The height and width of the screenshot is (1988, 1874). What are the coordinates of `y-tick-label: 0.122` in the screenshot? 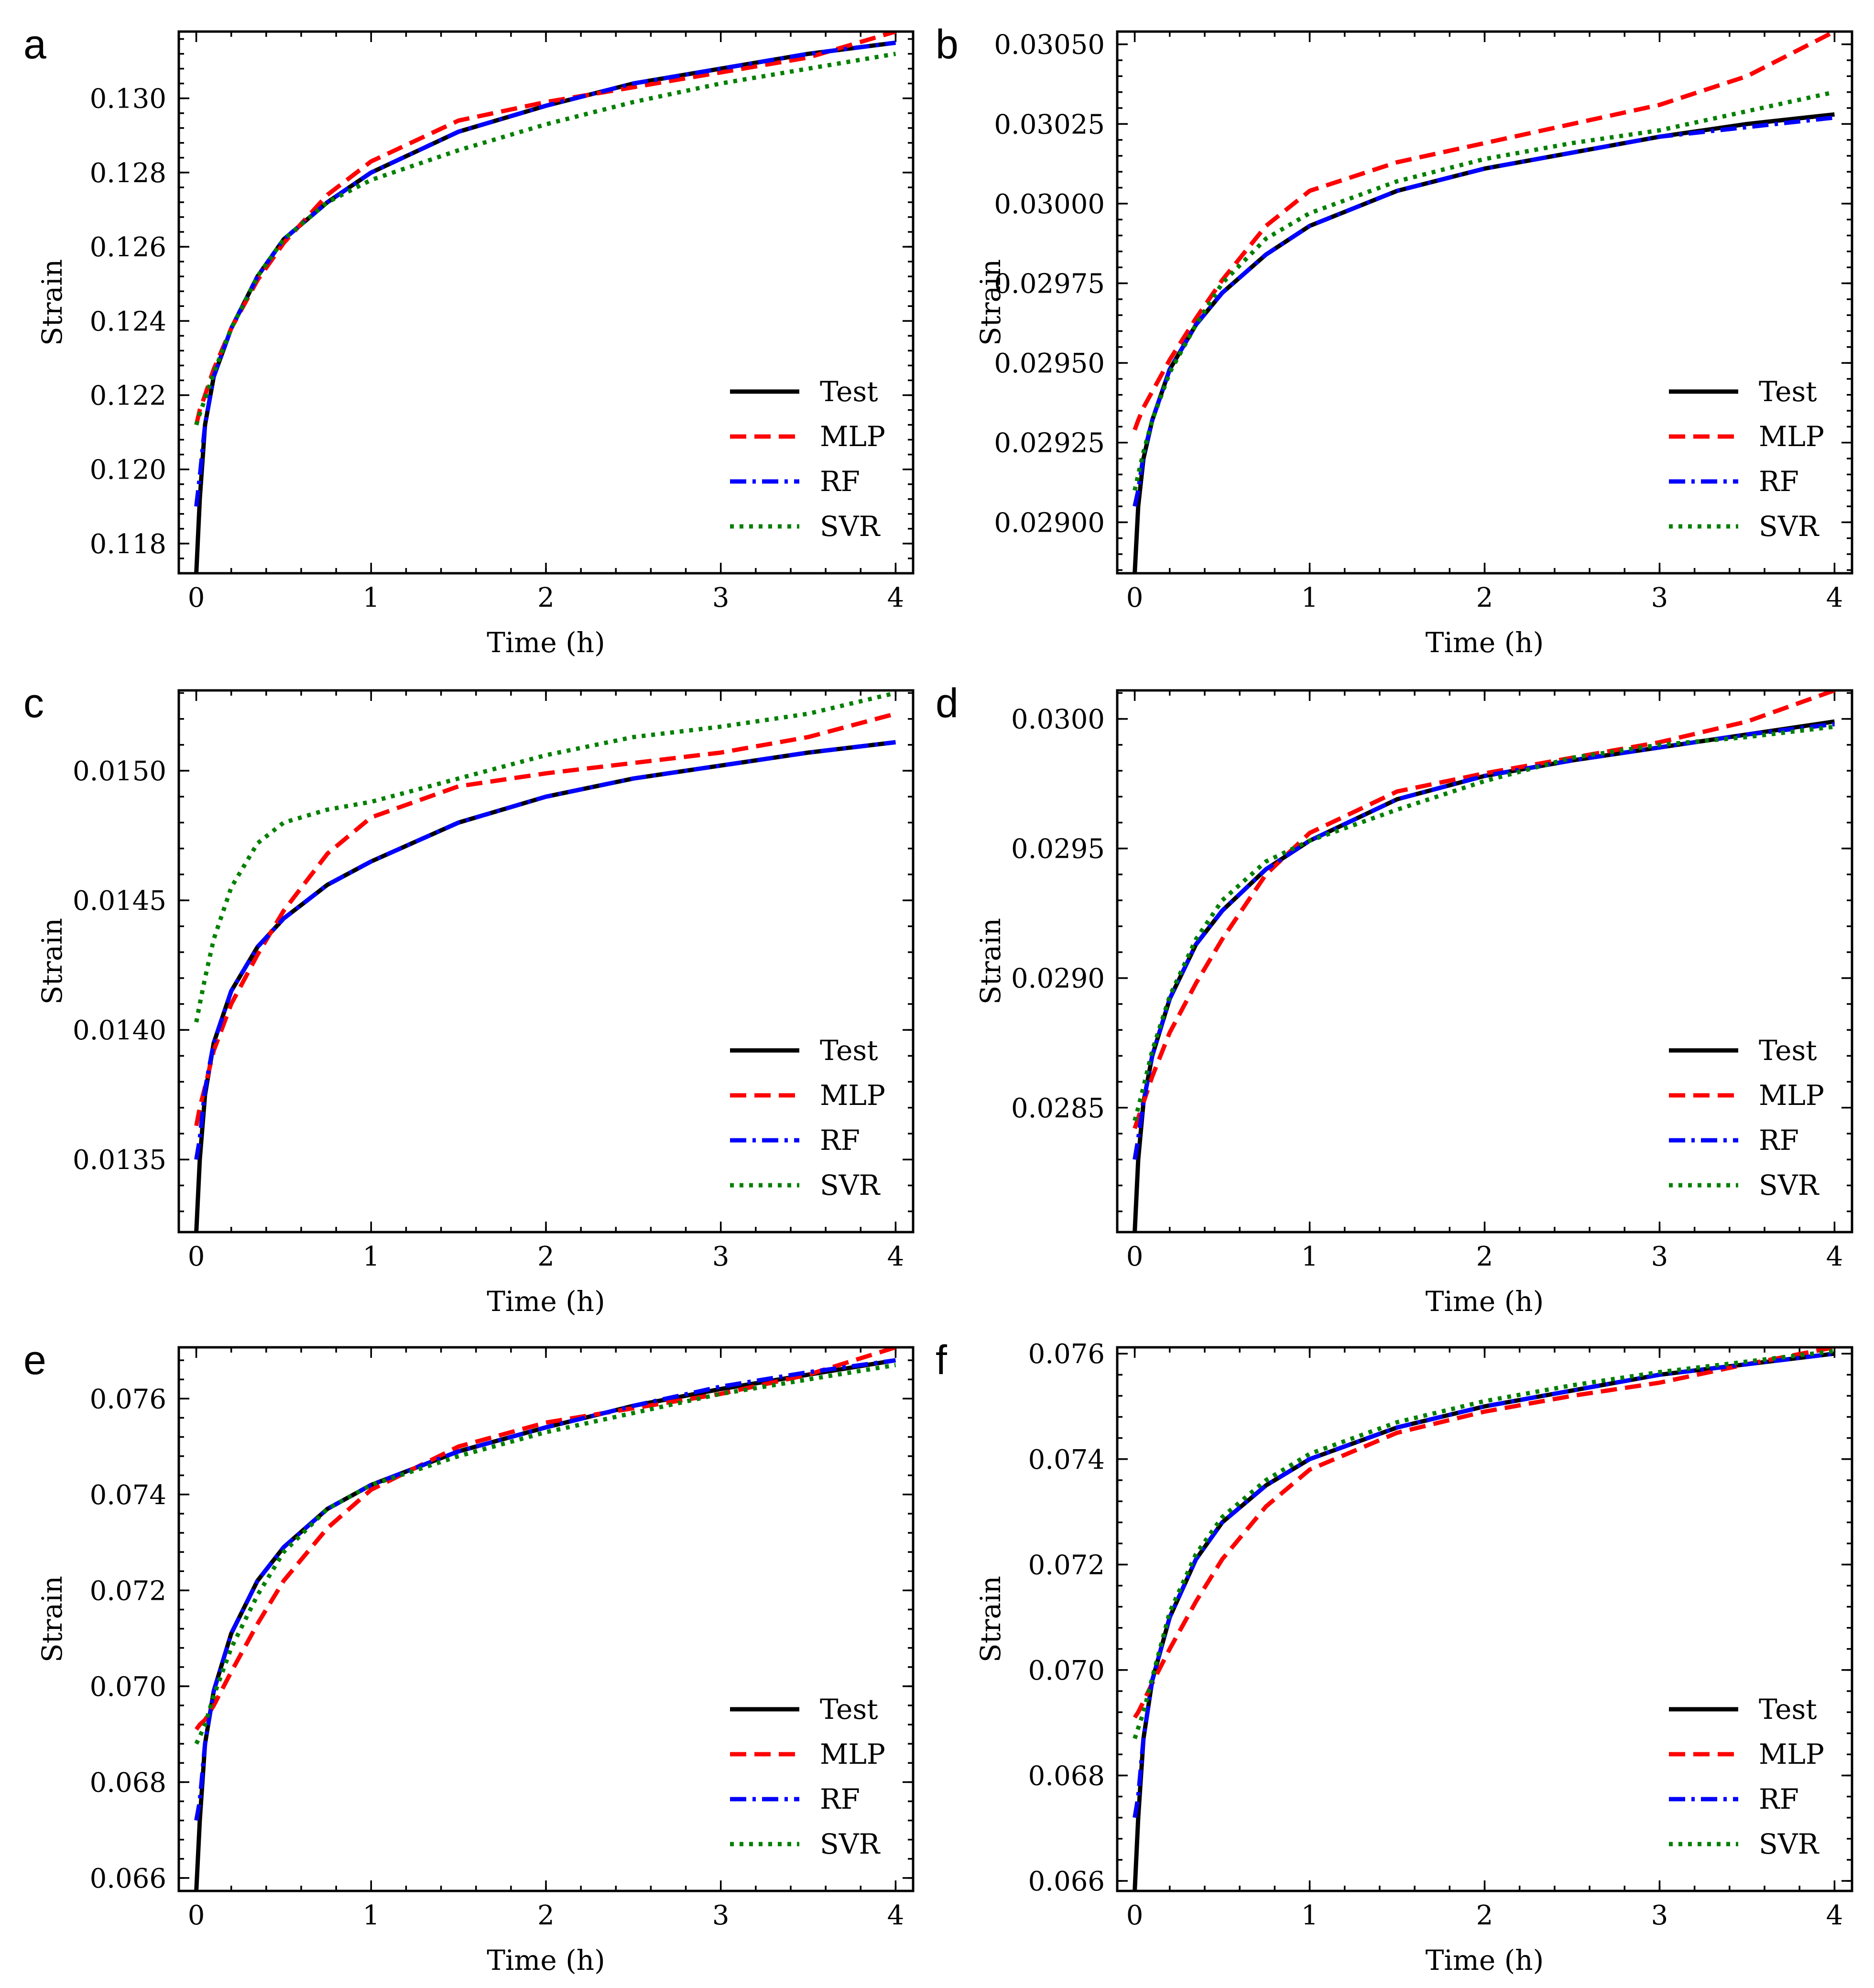 It's located at (128, 396).